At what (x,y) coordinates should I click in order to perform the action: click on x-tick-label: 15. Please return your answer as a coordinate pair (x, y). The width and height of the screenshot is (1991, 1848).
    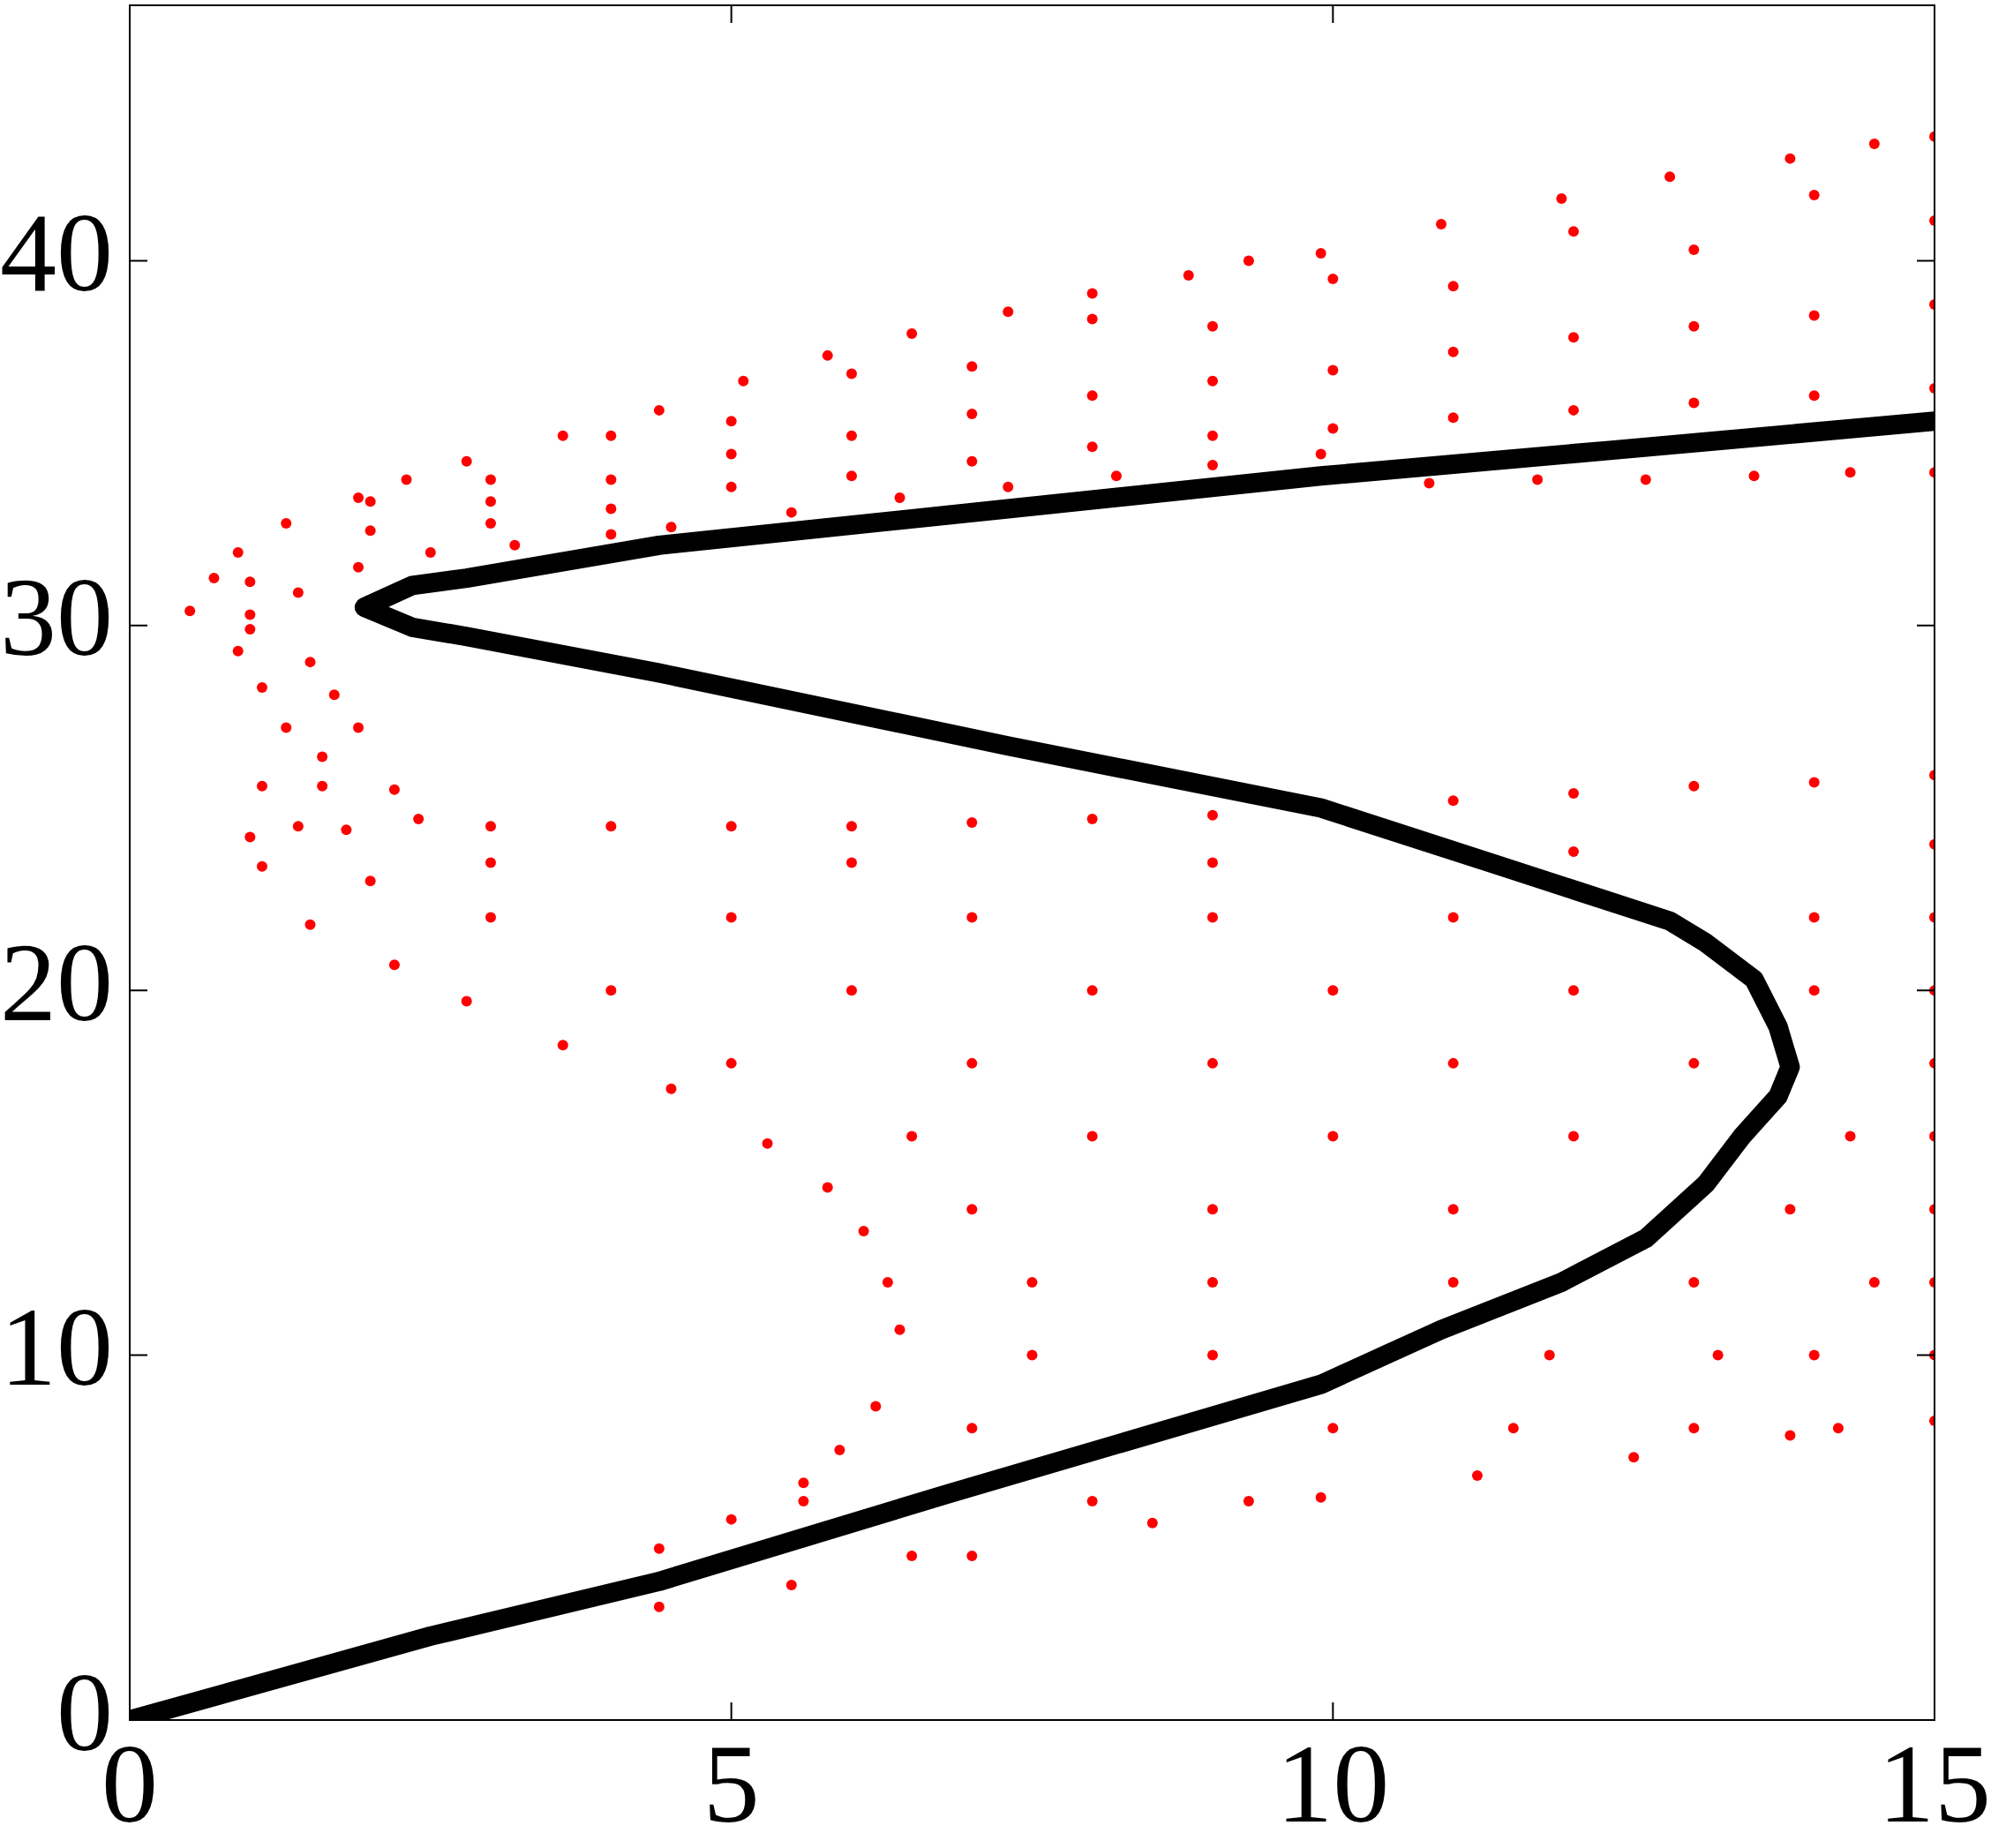
    Looking at the image, I should click on (1934, 1783).